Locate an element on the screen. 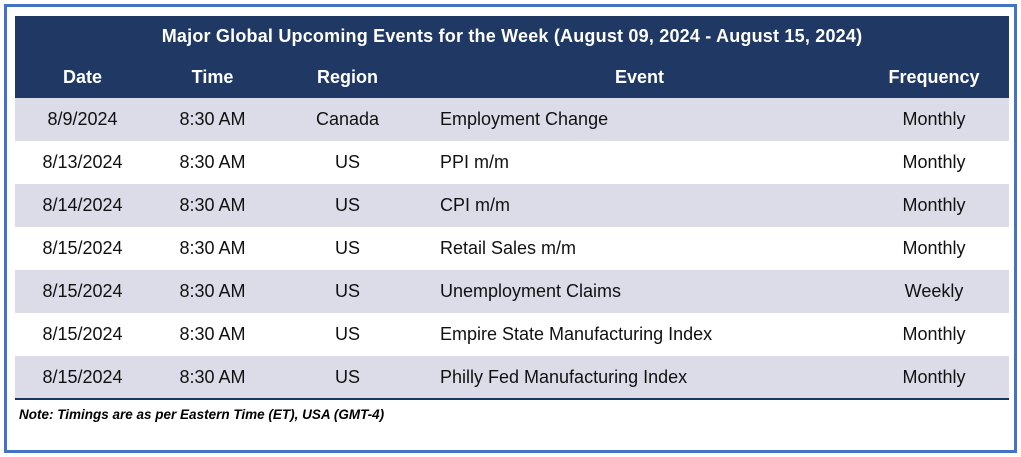 The width and height of the screenshot is (1021, 457). cell-date: 8/14/2024 is located at coordinates (82, 205).